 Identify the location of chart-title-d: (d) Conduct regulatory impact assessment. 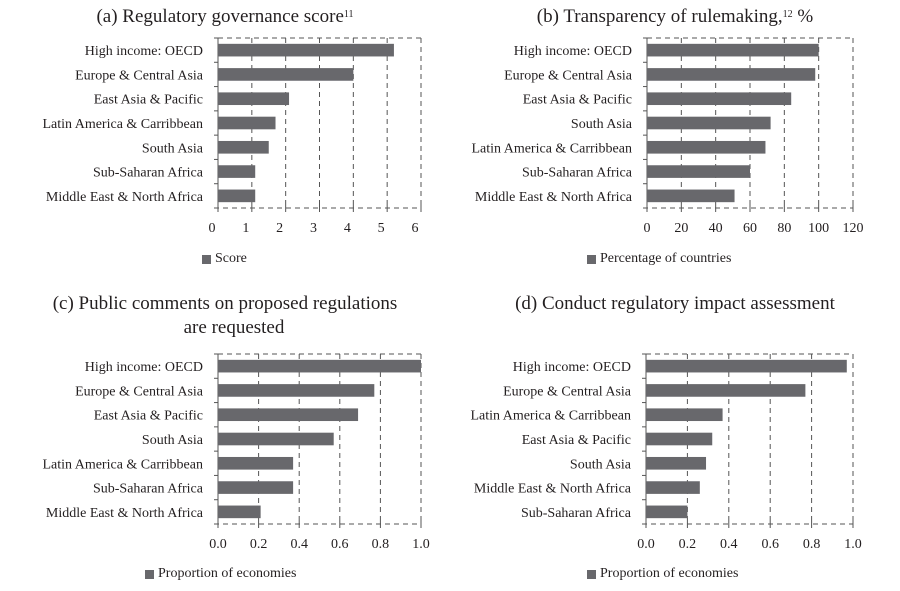
(675, 304).